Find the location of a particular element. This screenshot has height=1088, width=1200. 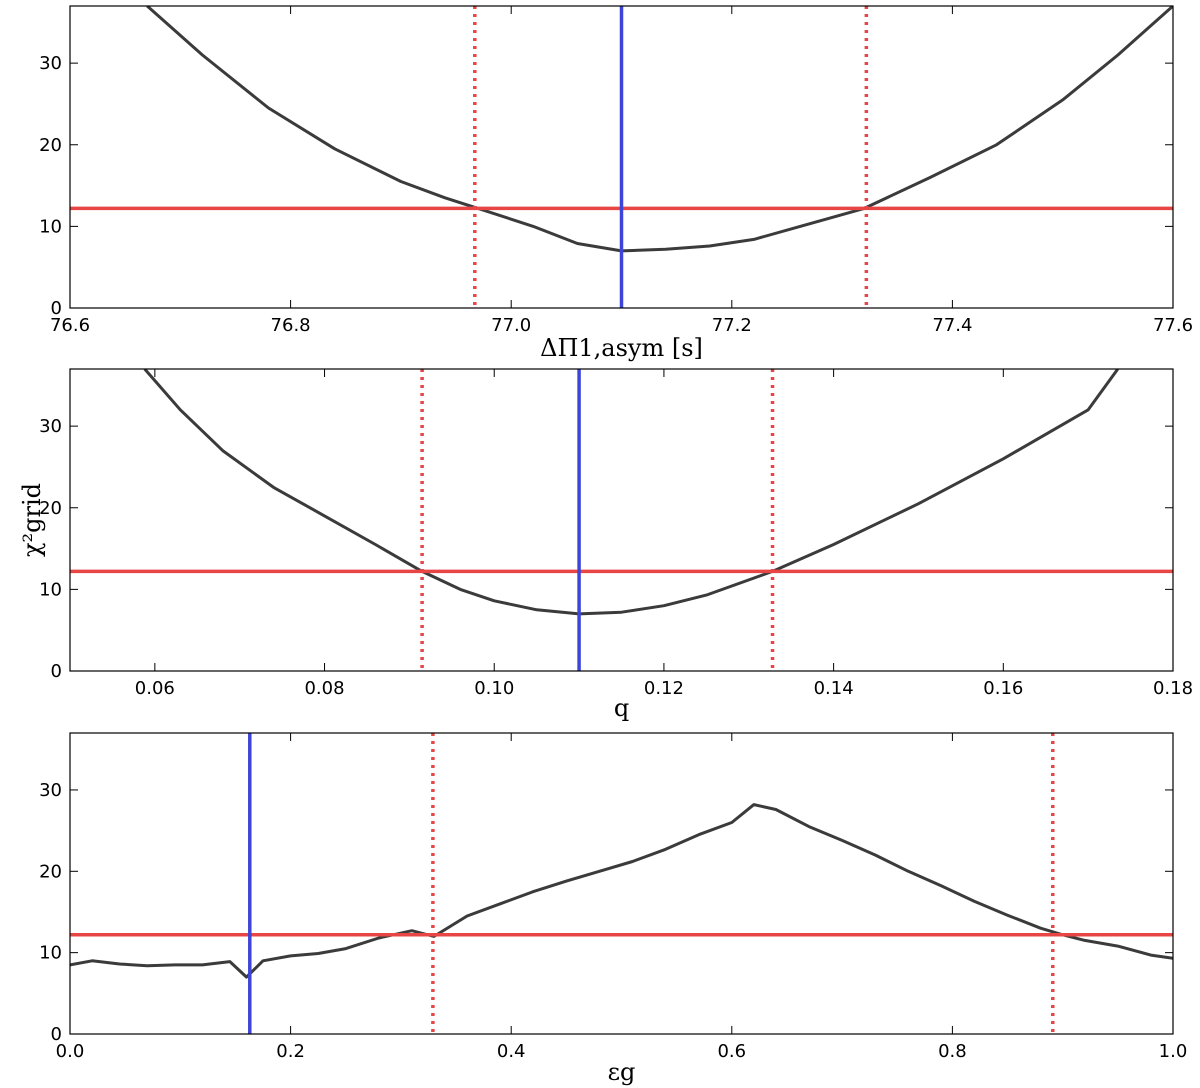

x-tick-label: 76.6 is located at coordinates (70, 325).